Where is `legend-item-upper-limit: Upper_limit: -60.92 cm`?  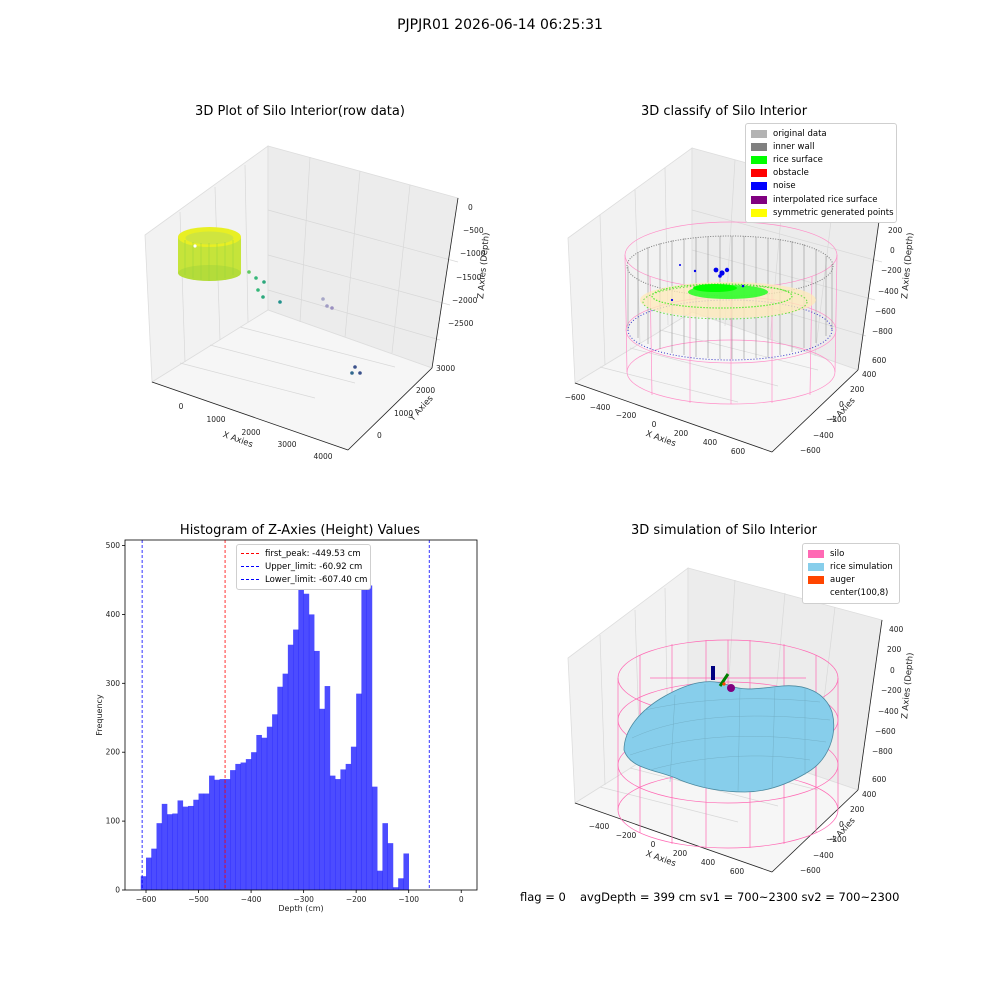 legend-item-upper-limit: Upper_limit: -60.92 cm is located at coordinates (303, 566).